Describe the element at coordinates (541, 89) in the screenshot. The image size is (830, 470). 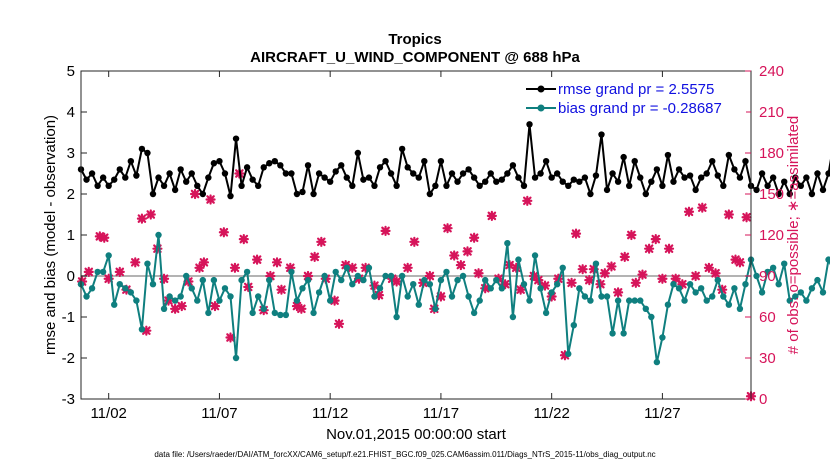
I see `legend-rmse-marker` at that location.